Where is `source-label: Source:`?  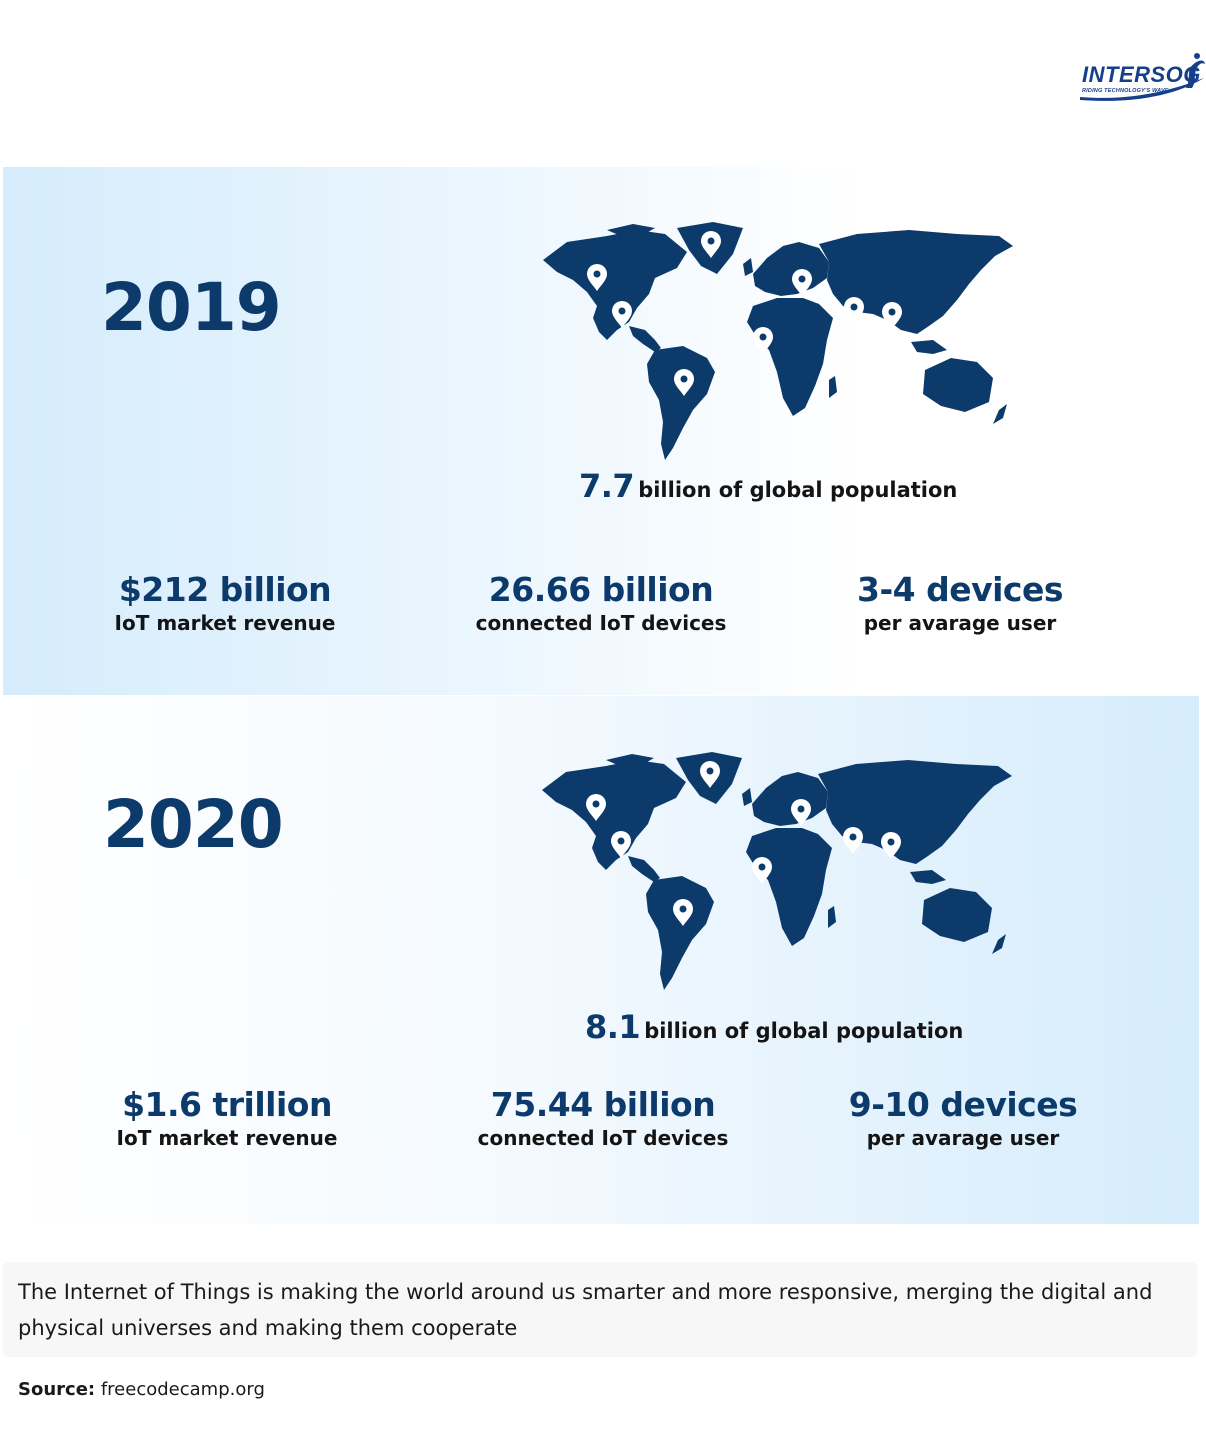
source-label: Source: is located at coordinates (57, 1389).